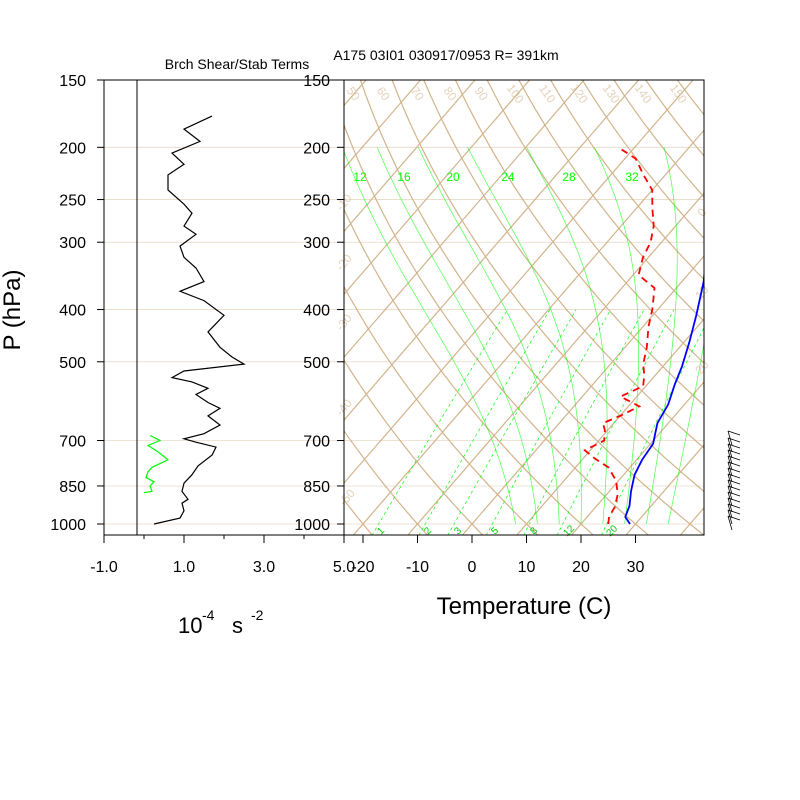 The height and width of the screenshot is (800, 800). Describe the element at coordinates (569, 531) in the screenshot. I see `mixing-ratio-bottom-label-12: 12` at that location.